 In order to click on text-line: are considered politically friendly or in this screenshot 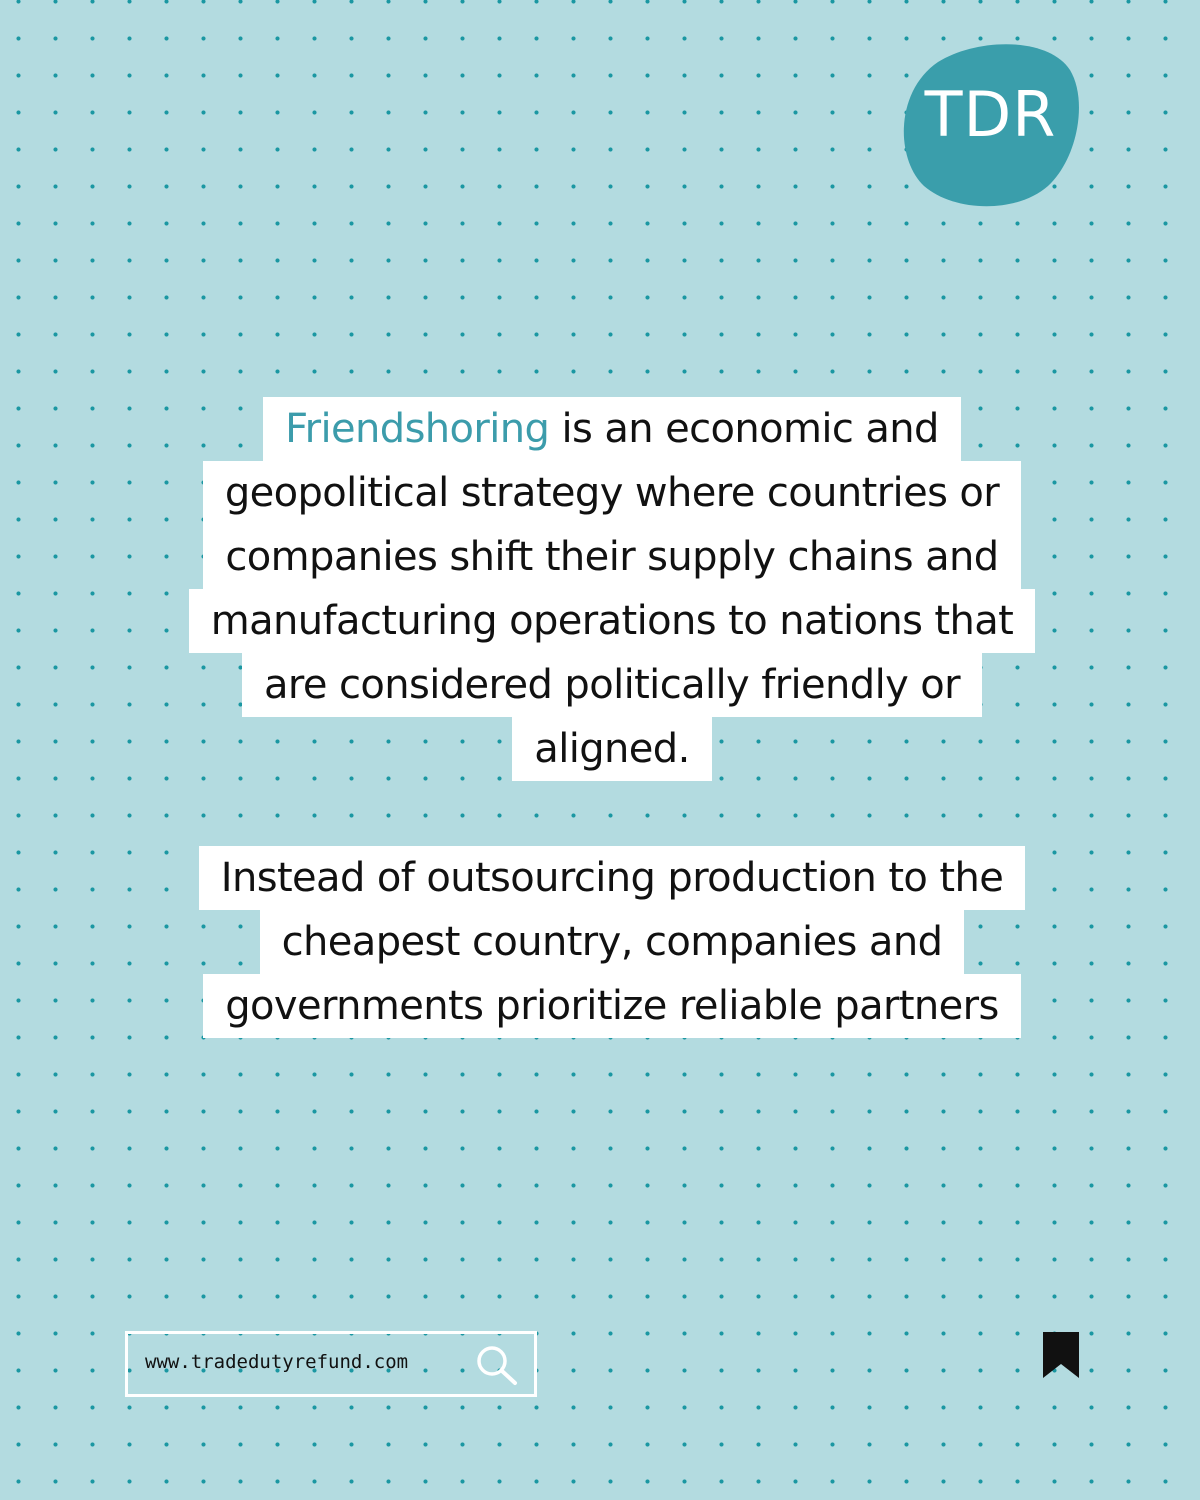, I will do `click(612, 685)`.